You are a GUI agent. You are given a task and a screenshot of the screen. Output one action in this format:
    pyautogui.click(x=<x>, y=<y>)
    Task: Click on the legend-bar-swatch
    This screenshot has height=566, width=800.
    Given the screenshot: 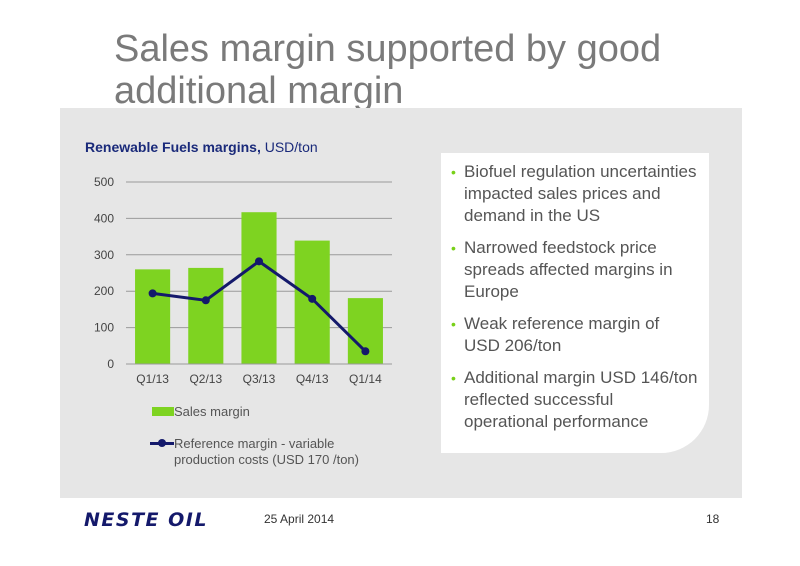 What is the action you would take?
    pyautogui.click(x=163, y=411)
    